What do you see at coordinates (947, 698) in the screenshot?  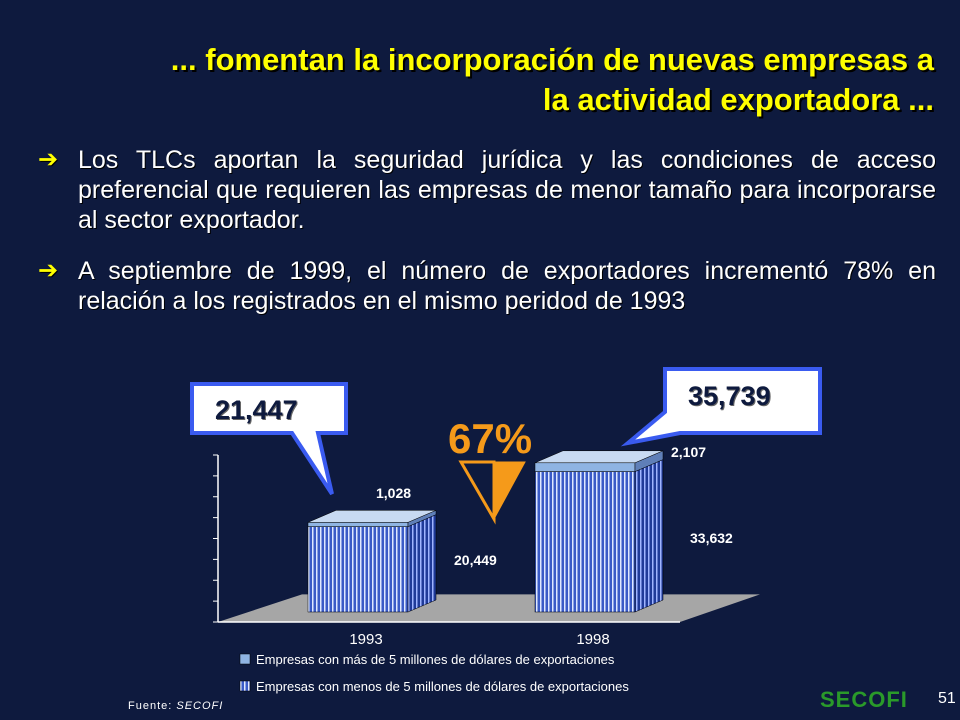 I see `page-number: 51` at bounding box center [947, 698].